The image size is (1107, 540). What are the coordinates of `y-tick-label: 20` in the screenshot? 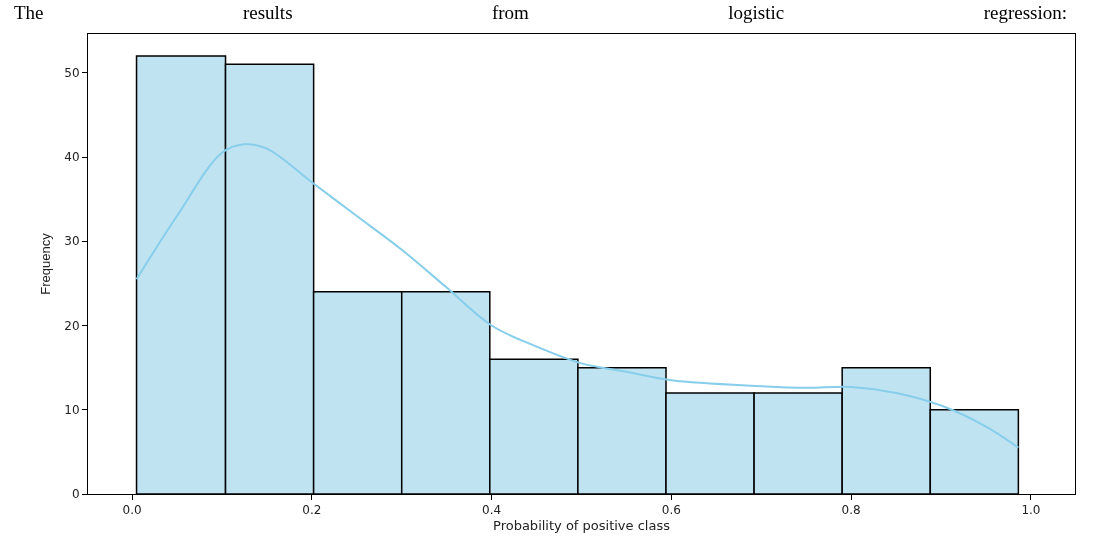 It's located at (72, 325).